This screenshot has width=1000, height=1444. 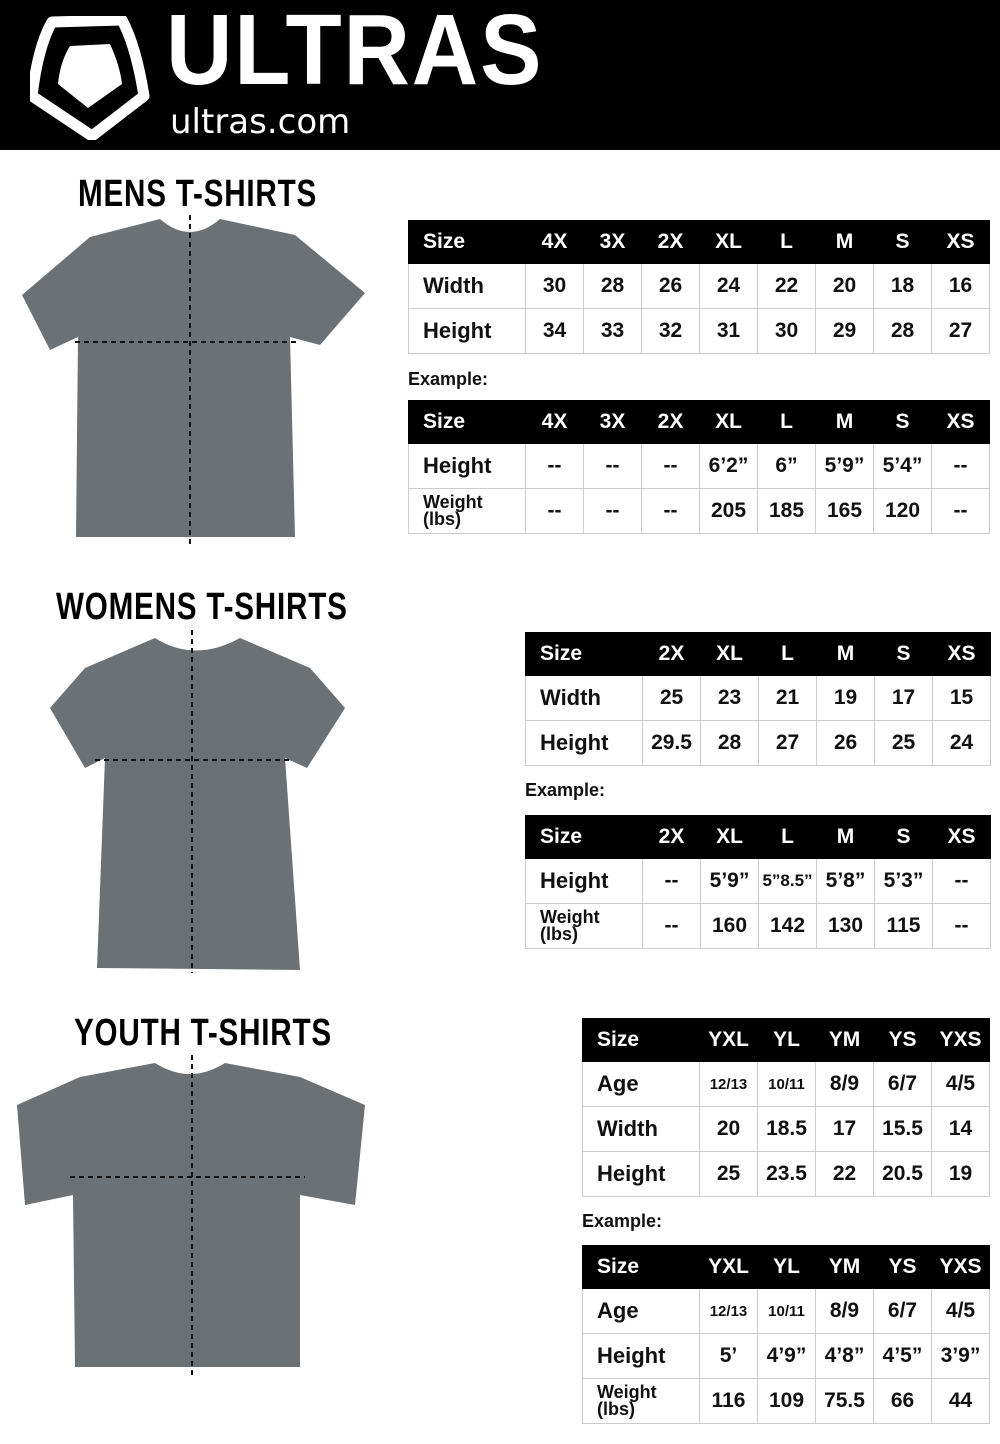 I want to click on header-row: Size 4X 3X 2X XL L M S XS, so click(x=699, y=422).